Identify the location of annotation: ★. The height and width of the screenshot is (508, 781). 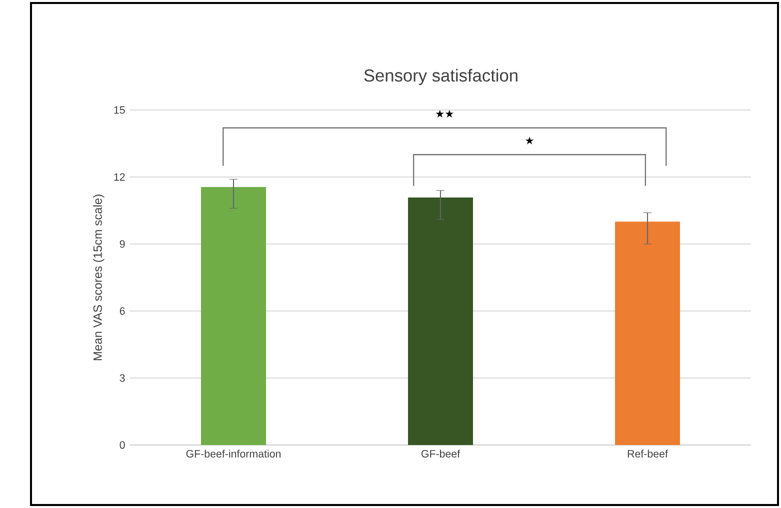
(529, 140).